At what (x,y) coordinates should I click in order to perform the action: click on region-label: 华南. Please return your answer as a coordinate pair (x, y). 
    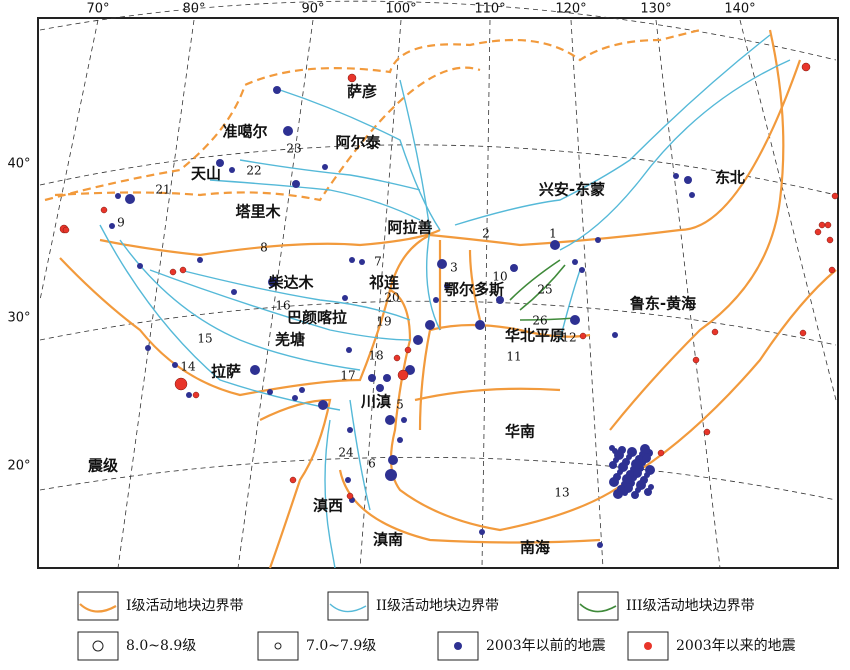
    Looking at the image, I should click on (520, 432).